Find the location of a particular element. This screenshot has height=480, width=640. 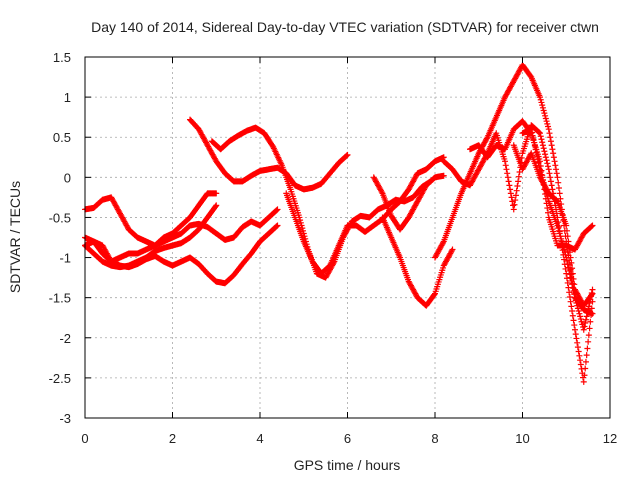

x-tick-label: 6 is located at coordinates (347, 438).